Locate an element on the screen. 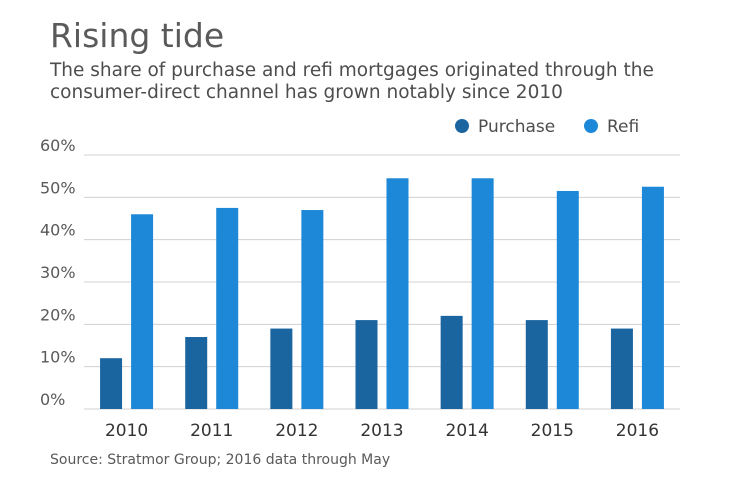 This screenshot has width=740, height=482. x-tick-label: 2012 is located at coordinates (296, 431).